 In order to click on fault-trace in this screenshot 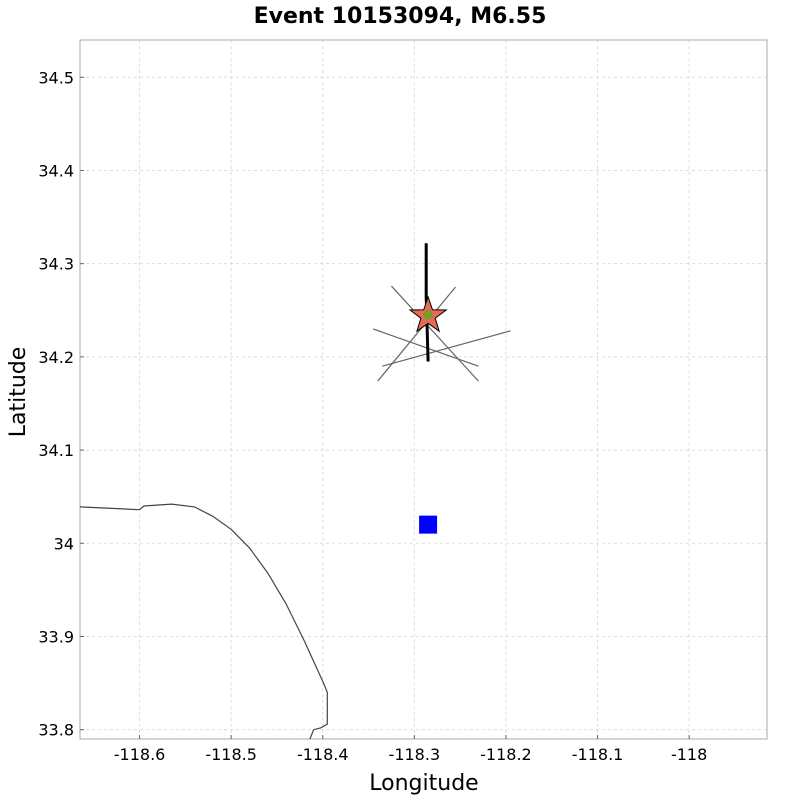, I will do `click(427, 302)`.